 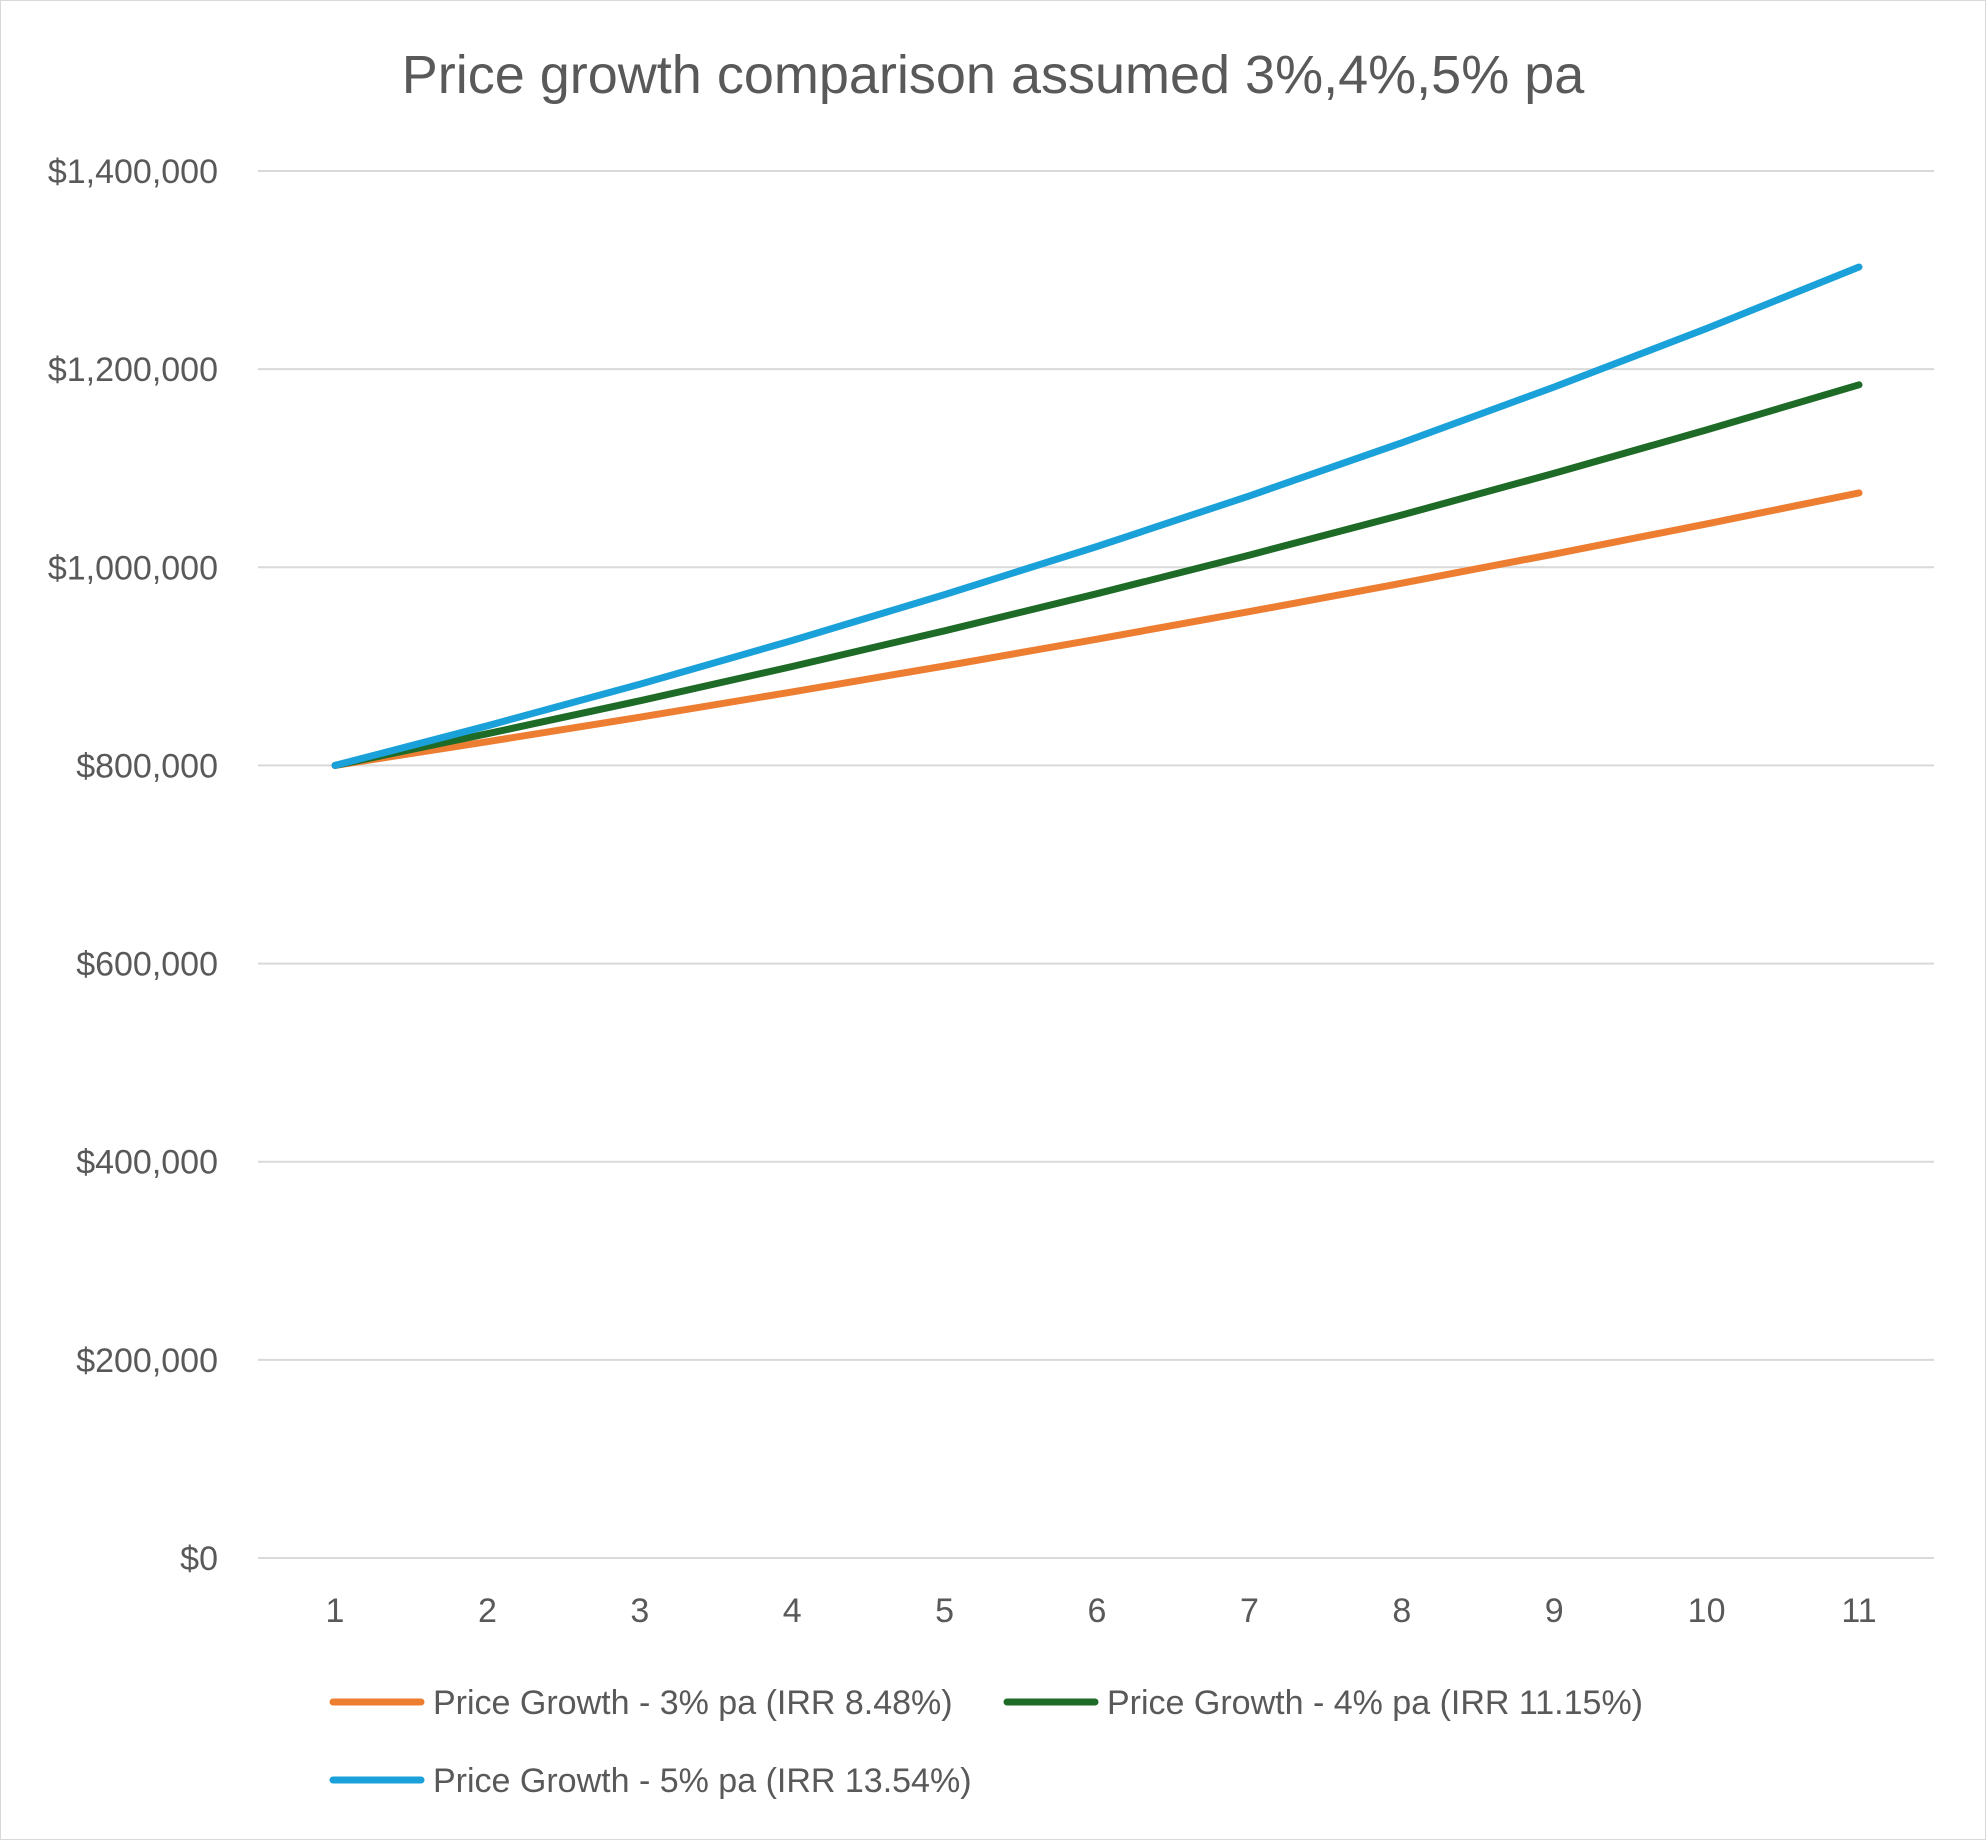 I want to click on x-axis-tick-labels: 1 2 3 4 5 6 7 8 9 10 11, so click(x=1101, y=1611).